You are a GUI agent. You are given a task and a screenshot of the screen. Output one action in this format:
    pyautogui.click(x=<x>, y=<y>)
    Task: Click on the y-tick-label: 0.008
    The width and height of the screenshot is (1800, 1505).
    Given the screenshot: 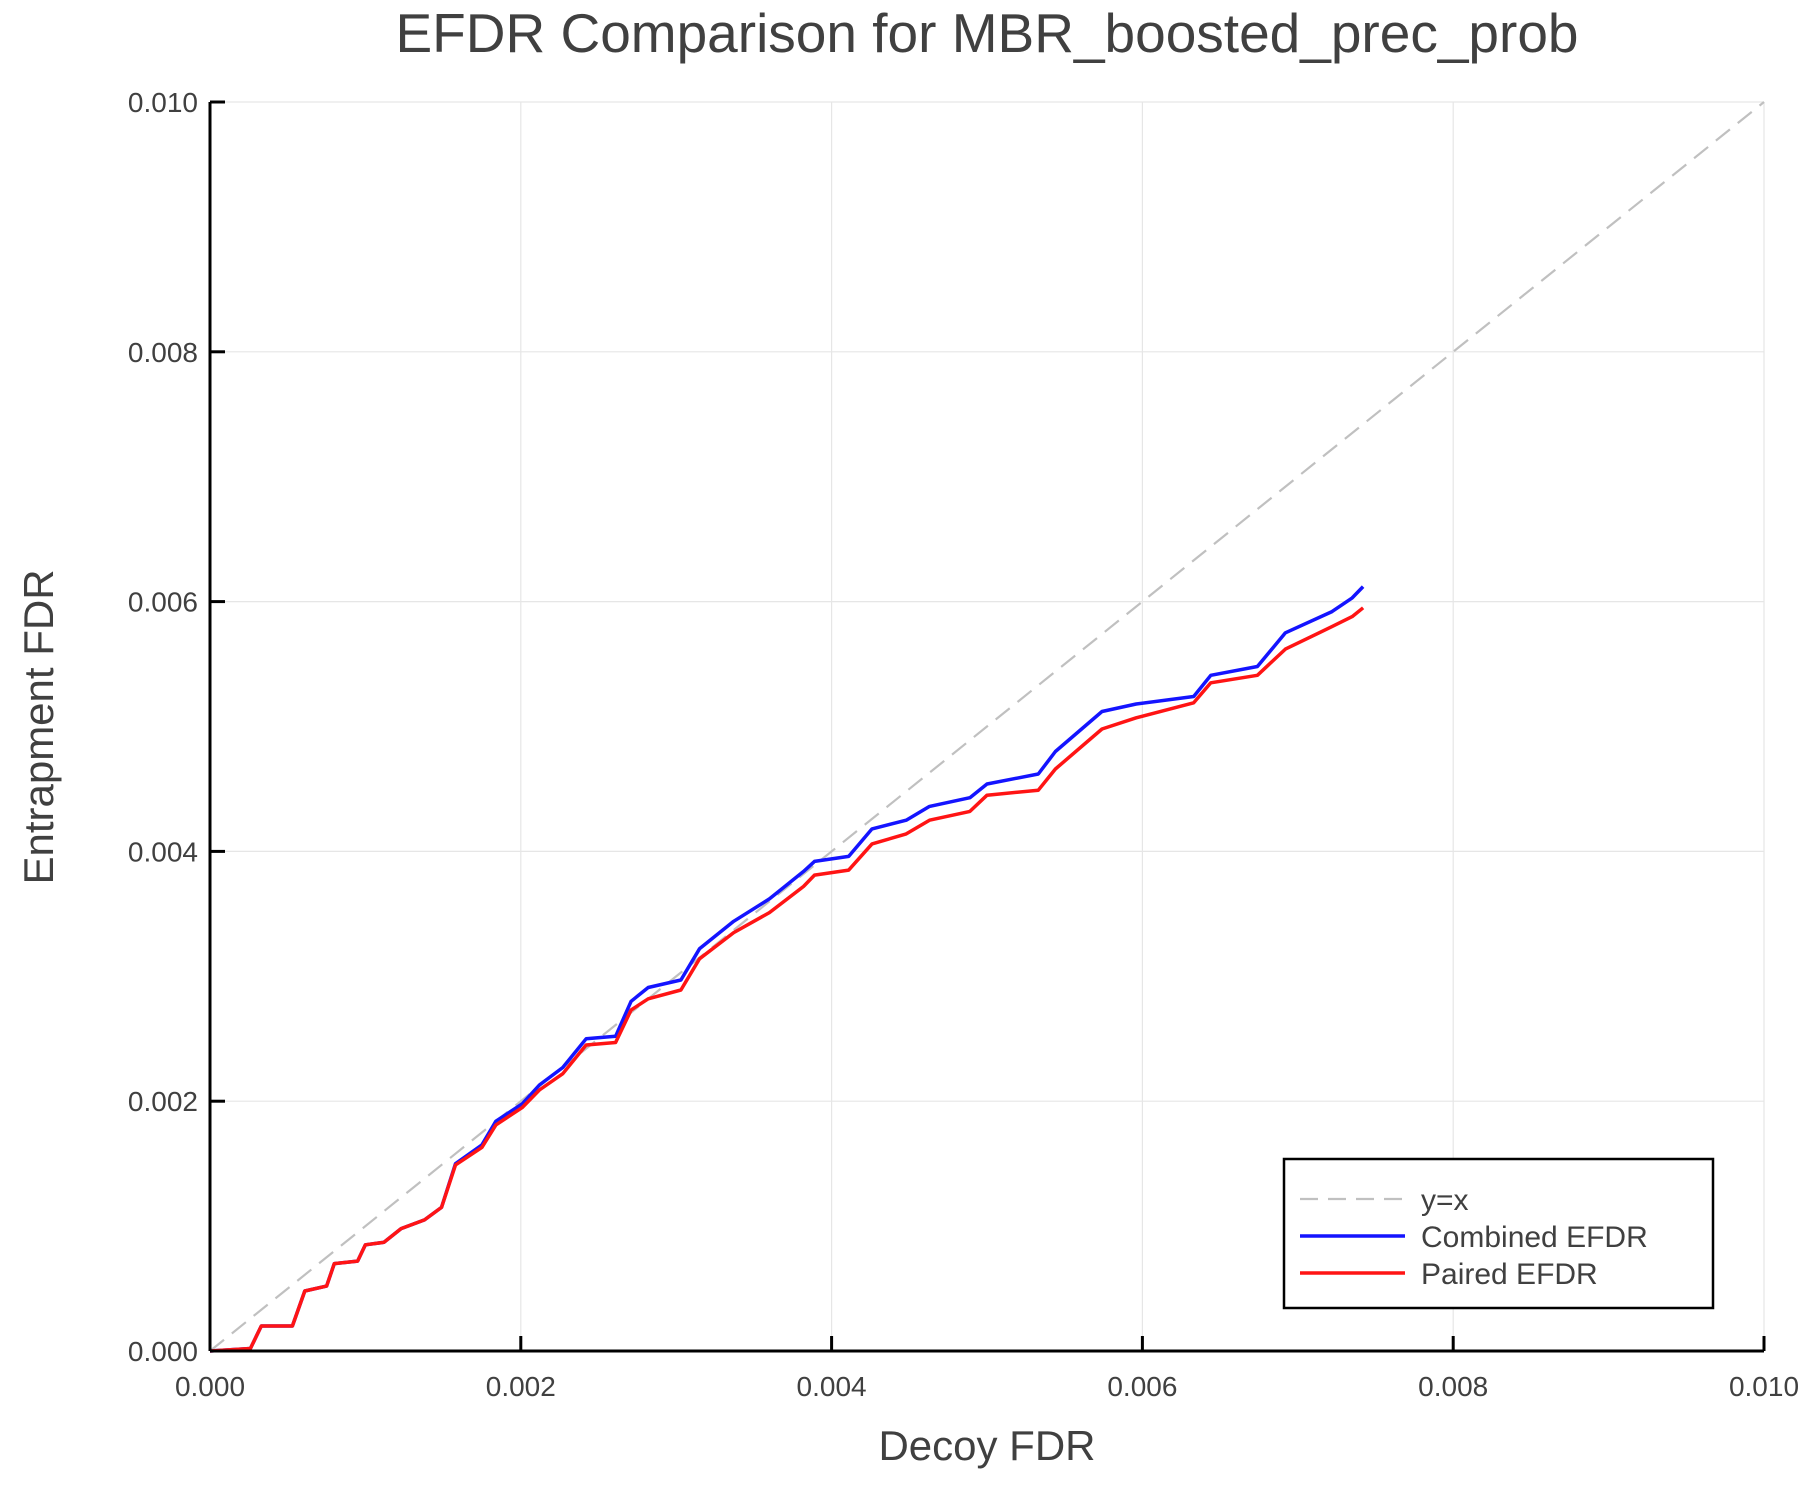 What is the action you would take?
    pyautogui.click(x=163, y=352)
    